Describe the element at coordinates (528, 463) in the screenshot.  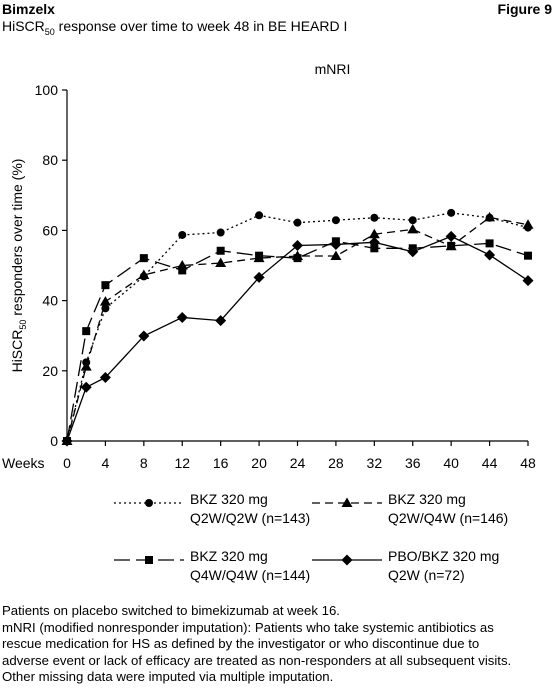
I see `x-tick-label: 48` at that location.